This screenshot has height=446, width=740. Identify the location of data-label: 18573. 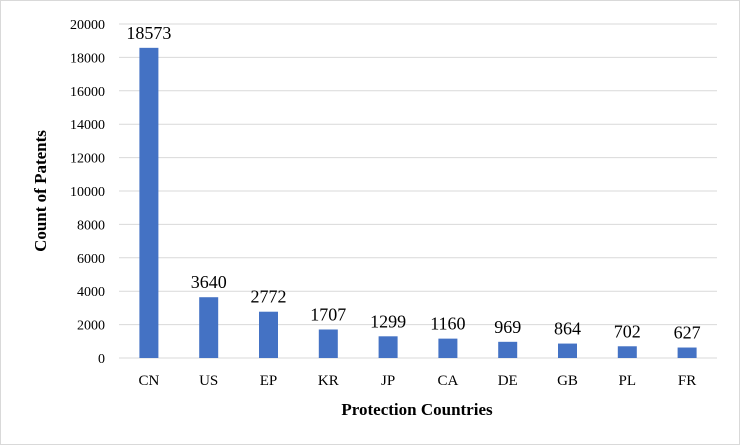
(148, 33).